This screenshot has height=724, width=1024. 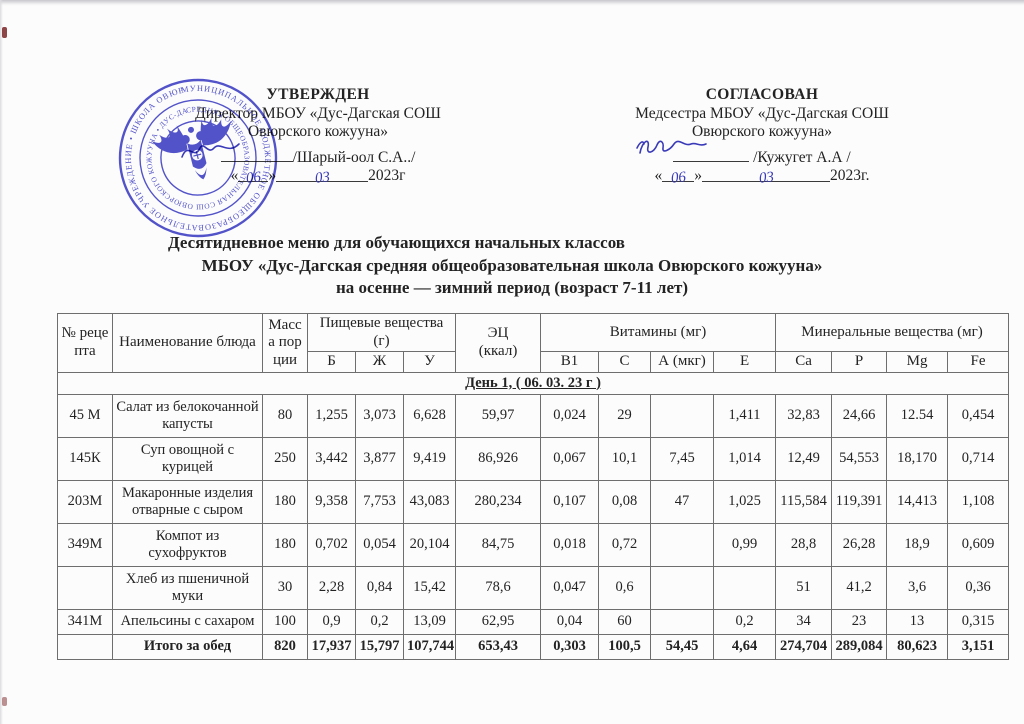 I want to click on cell-fat: 15,797, so click(x=379, y=647).